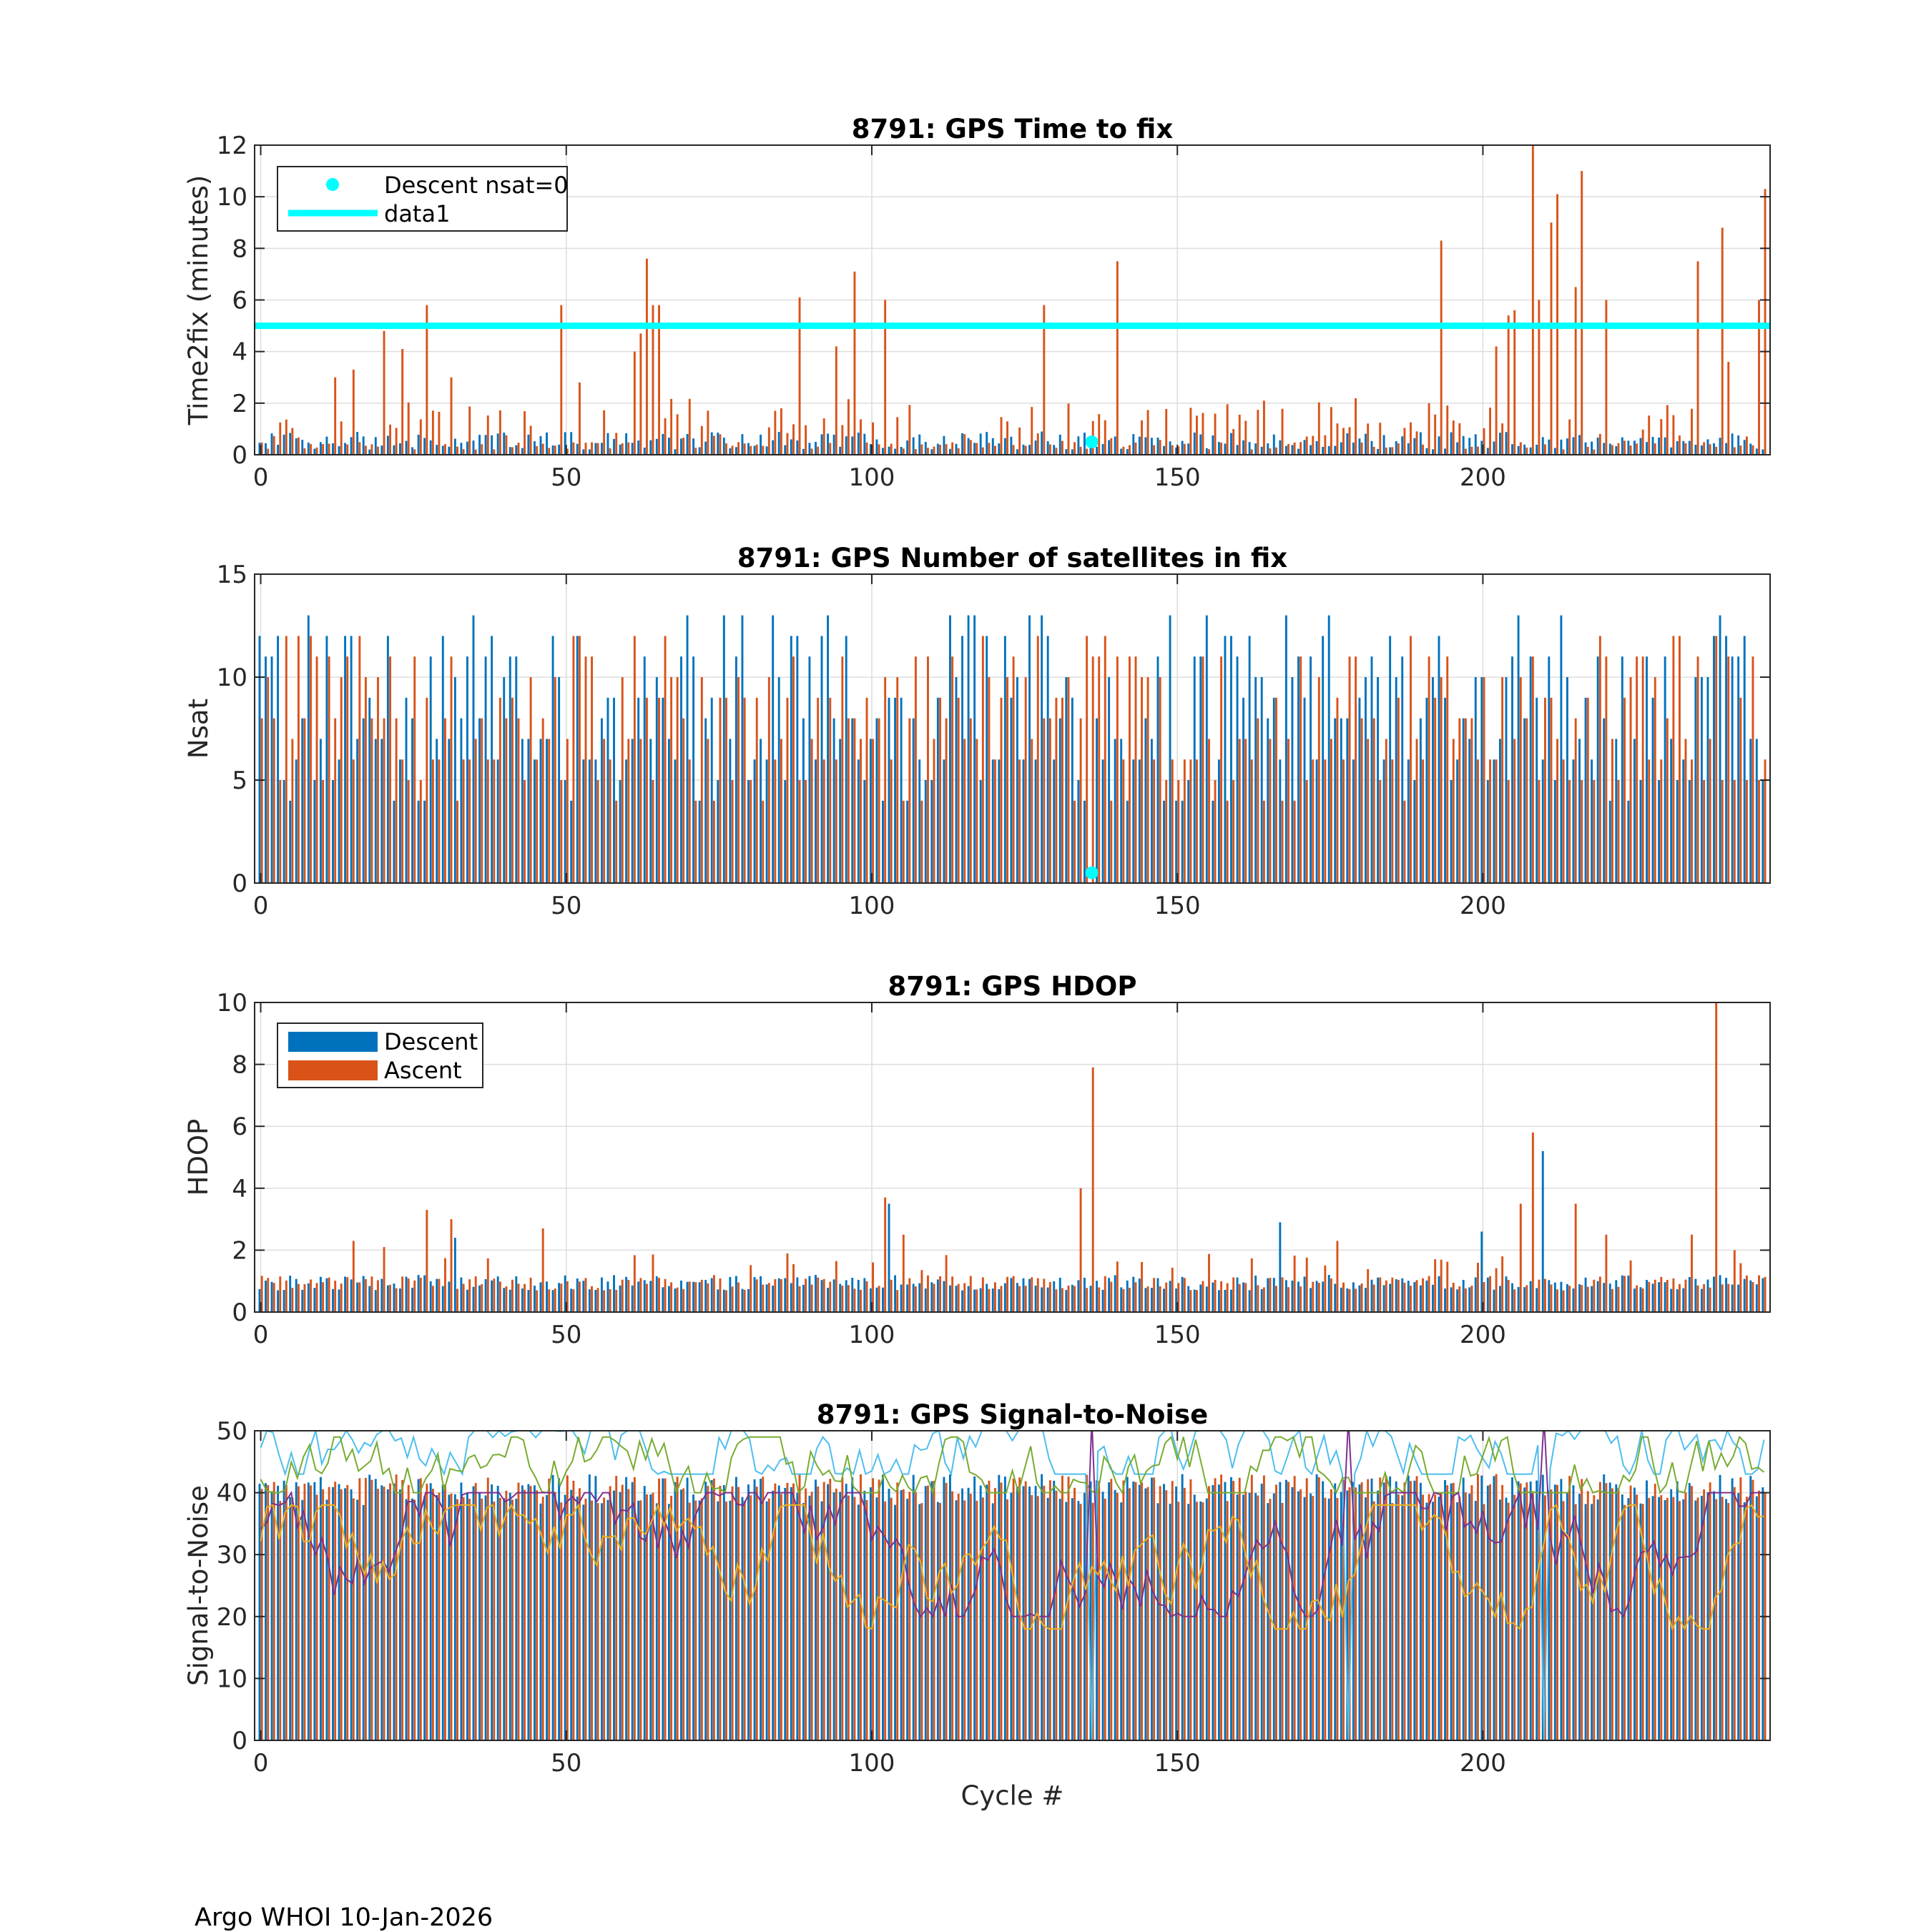  What do you see at coordinates (566, 477) in the screenshot?
I see `x-tick-label: 50` at bounding box center [566, 477].